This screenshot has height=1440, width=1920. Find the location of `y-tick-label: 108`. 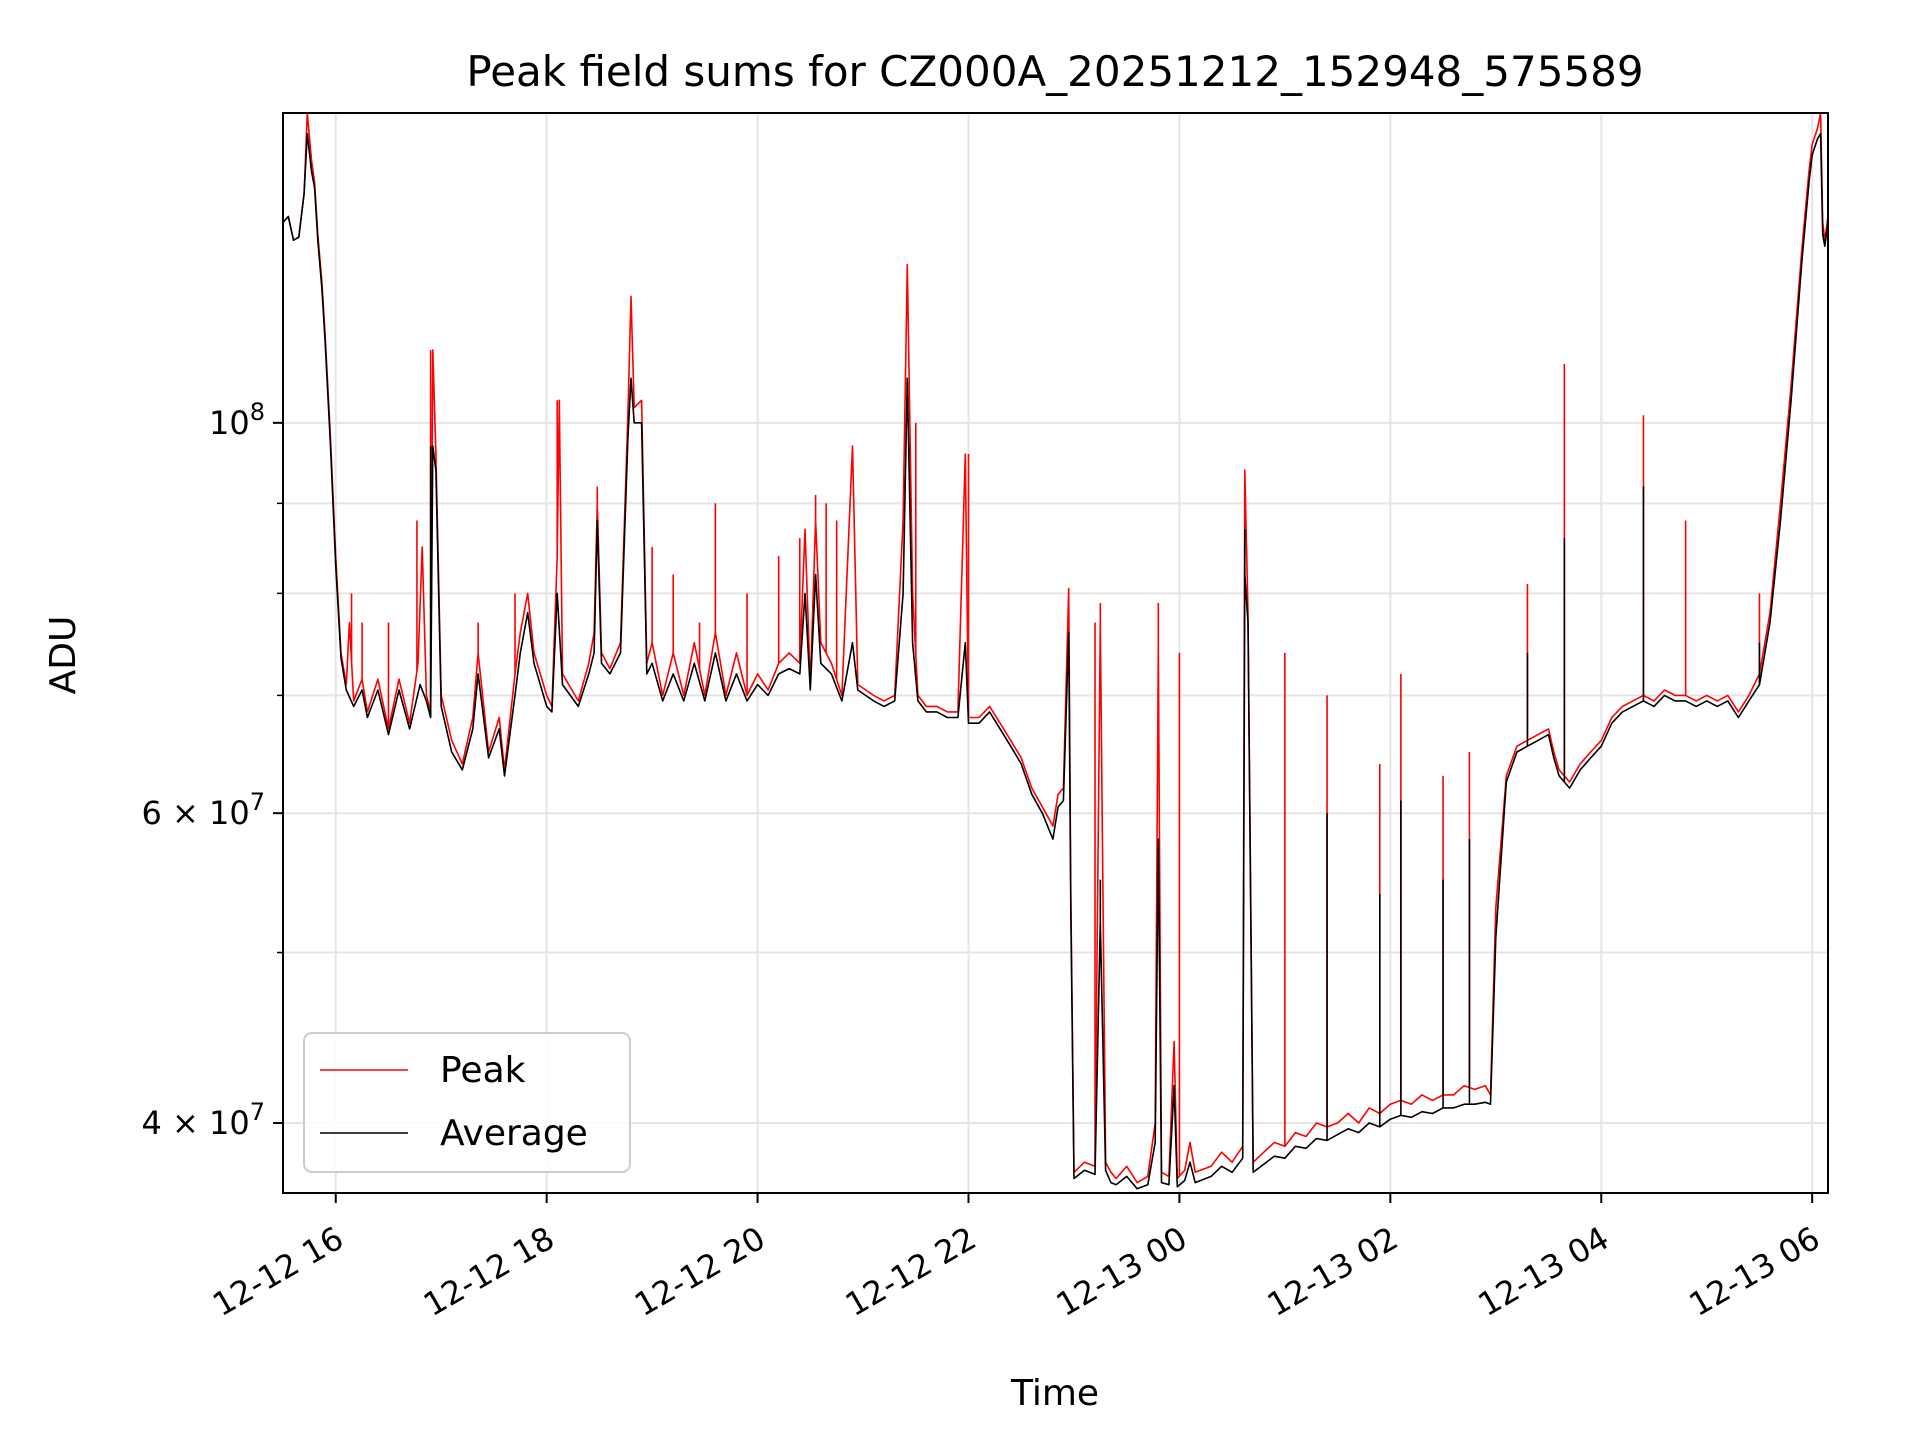

y-tick-label: 108 is located at coordinates (237, 420).